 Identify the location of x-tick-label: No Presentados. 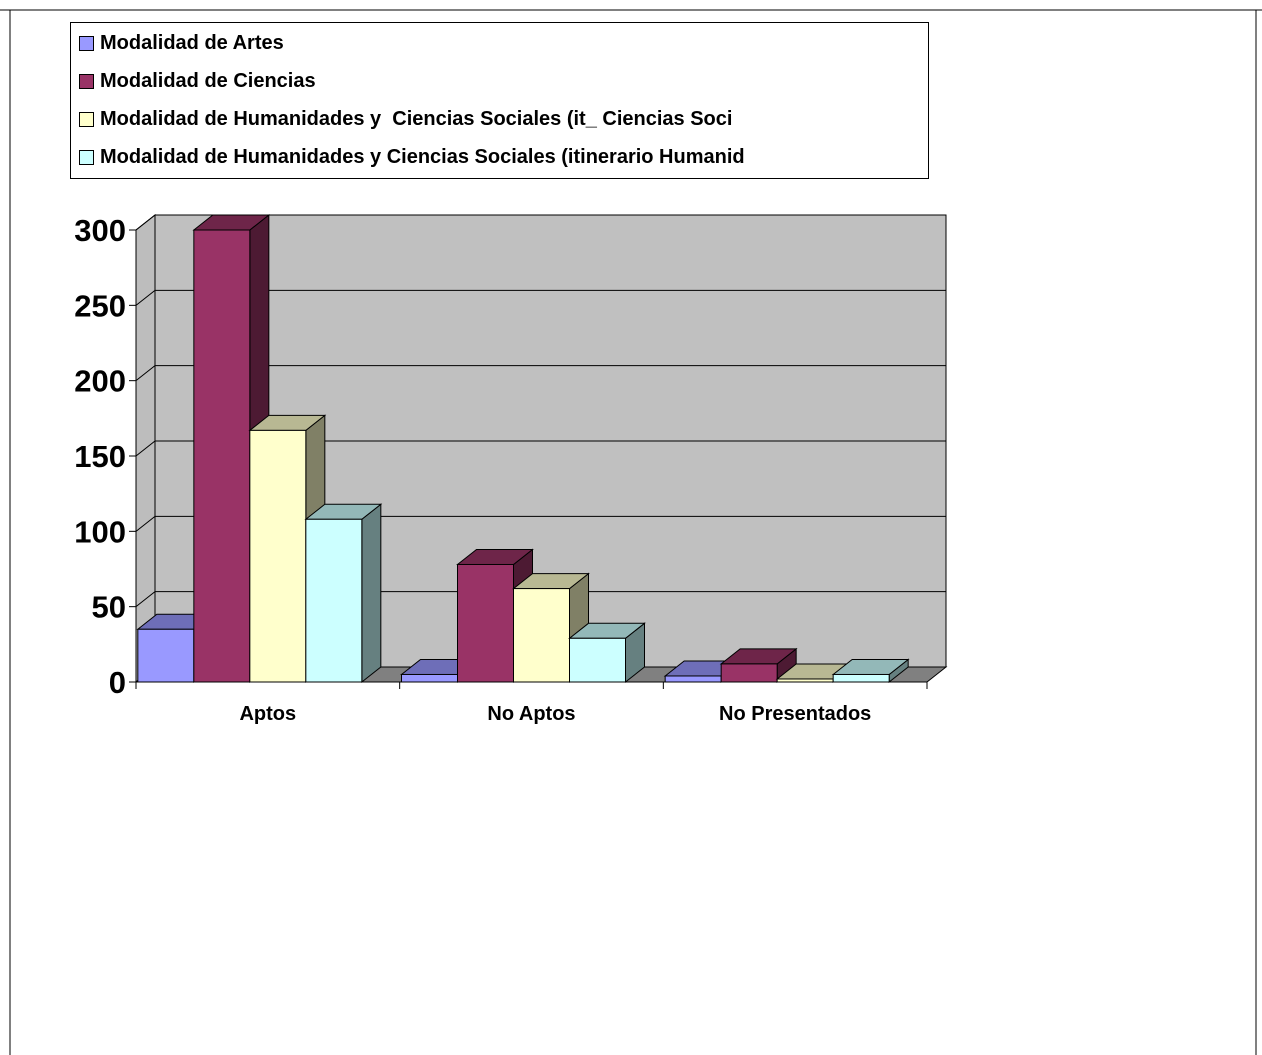
(795, 714).